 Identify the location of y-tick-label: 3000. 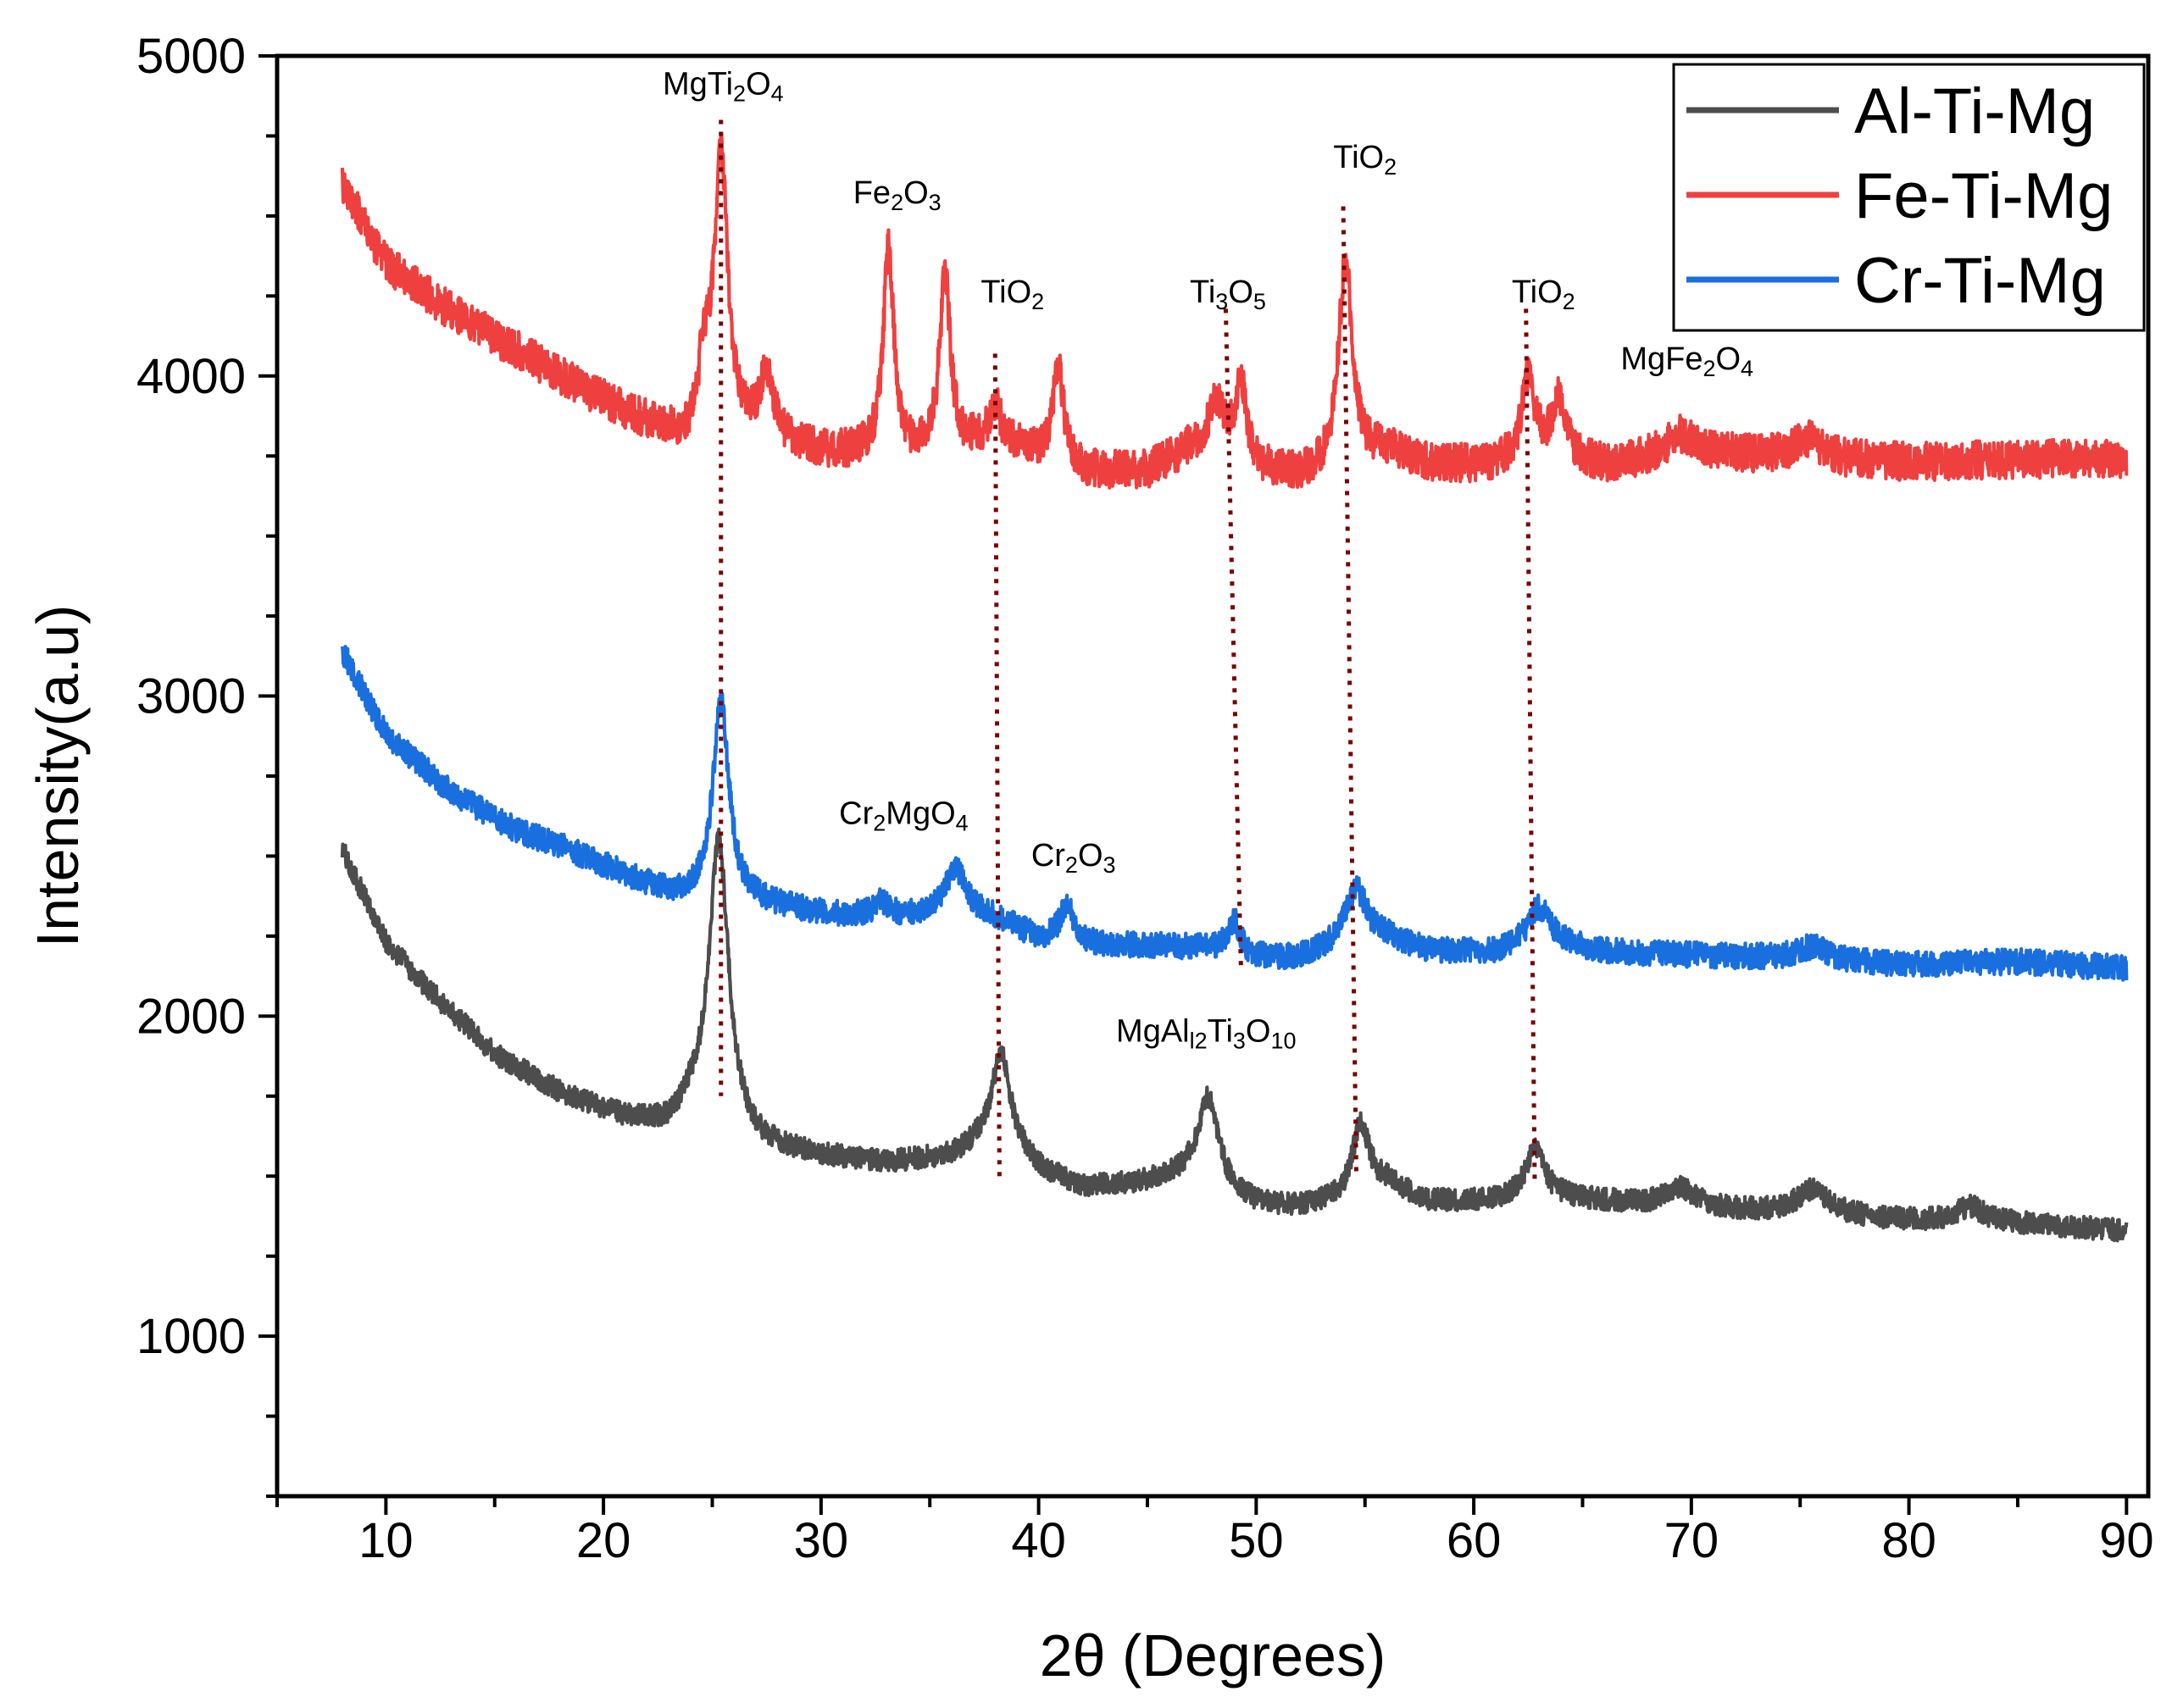
(191, 696).